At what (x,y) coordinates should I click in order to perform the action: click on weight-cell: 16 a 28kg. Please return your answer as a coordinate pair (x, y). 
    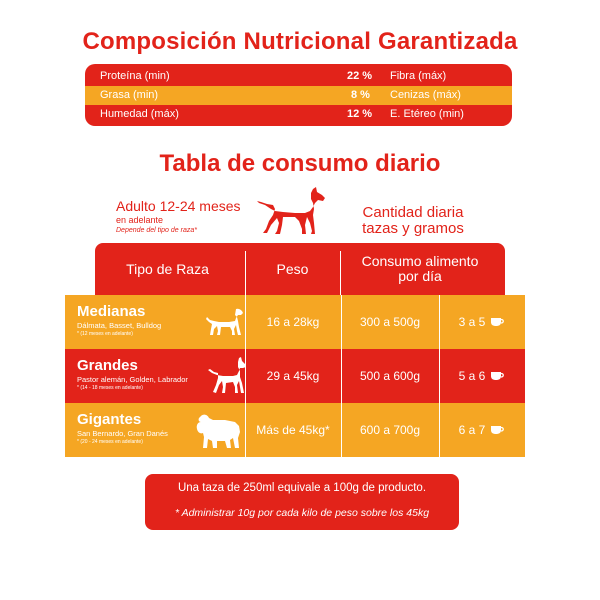
    Looking at the image, I should click on (293, 322).